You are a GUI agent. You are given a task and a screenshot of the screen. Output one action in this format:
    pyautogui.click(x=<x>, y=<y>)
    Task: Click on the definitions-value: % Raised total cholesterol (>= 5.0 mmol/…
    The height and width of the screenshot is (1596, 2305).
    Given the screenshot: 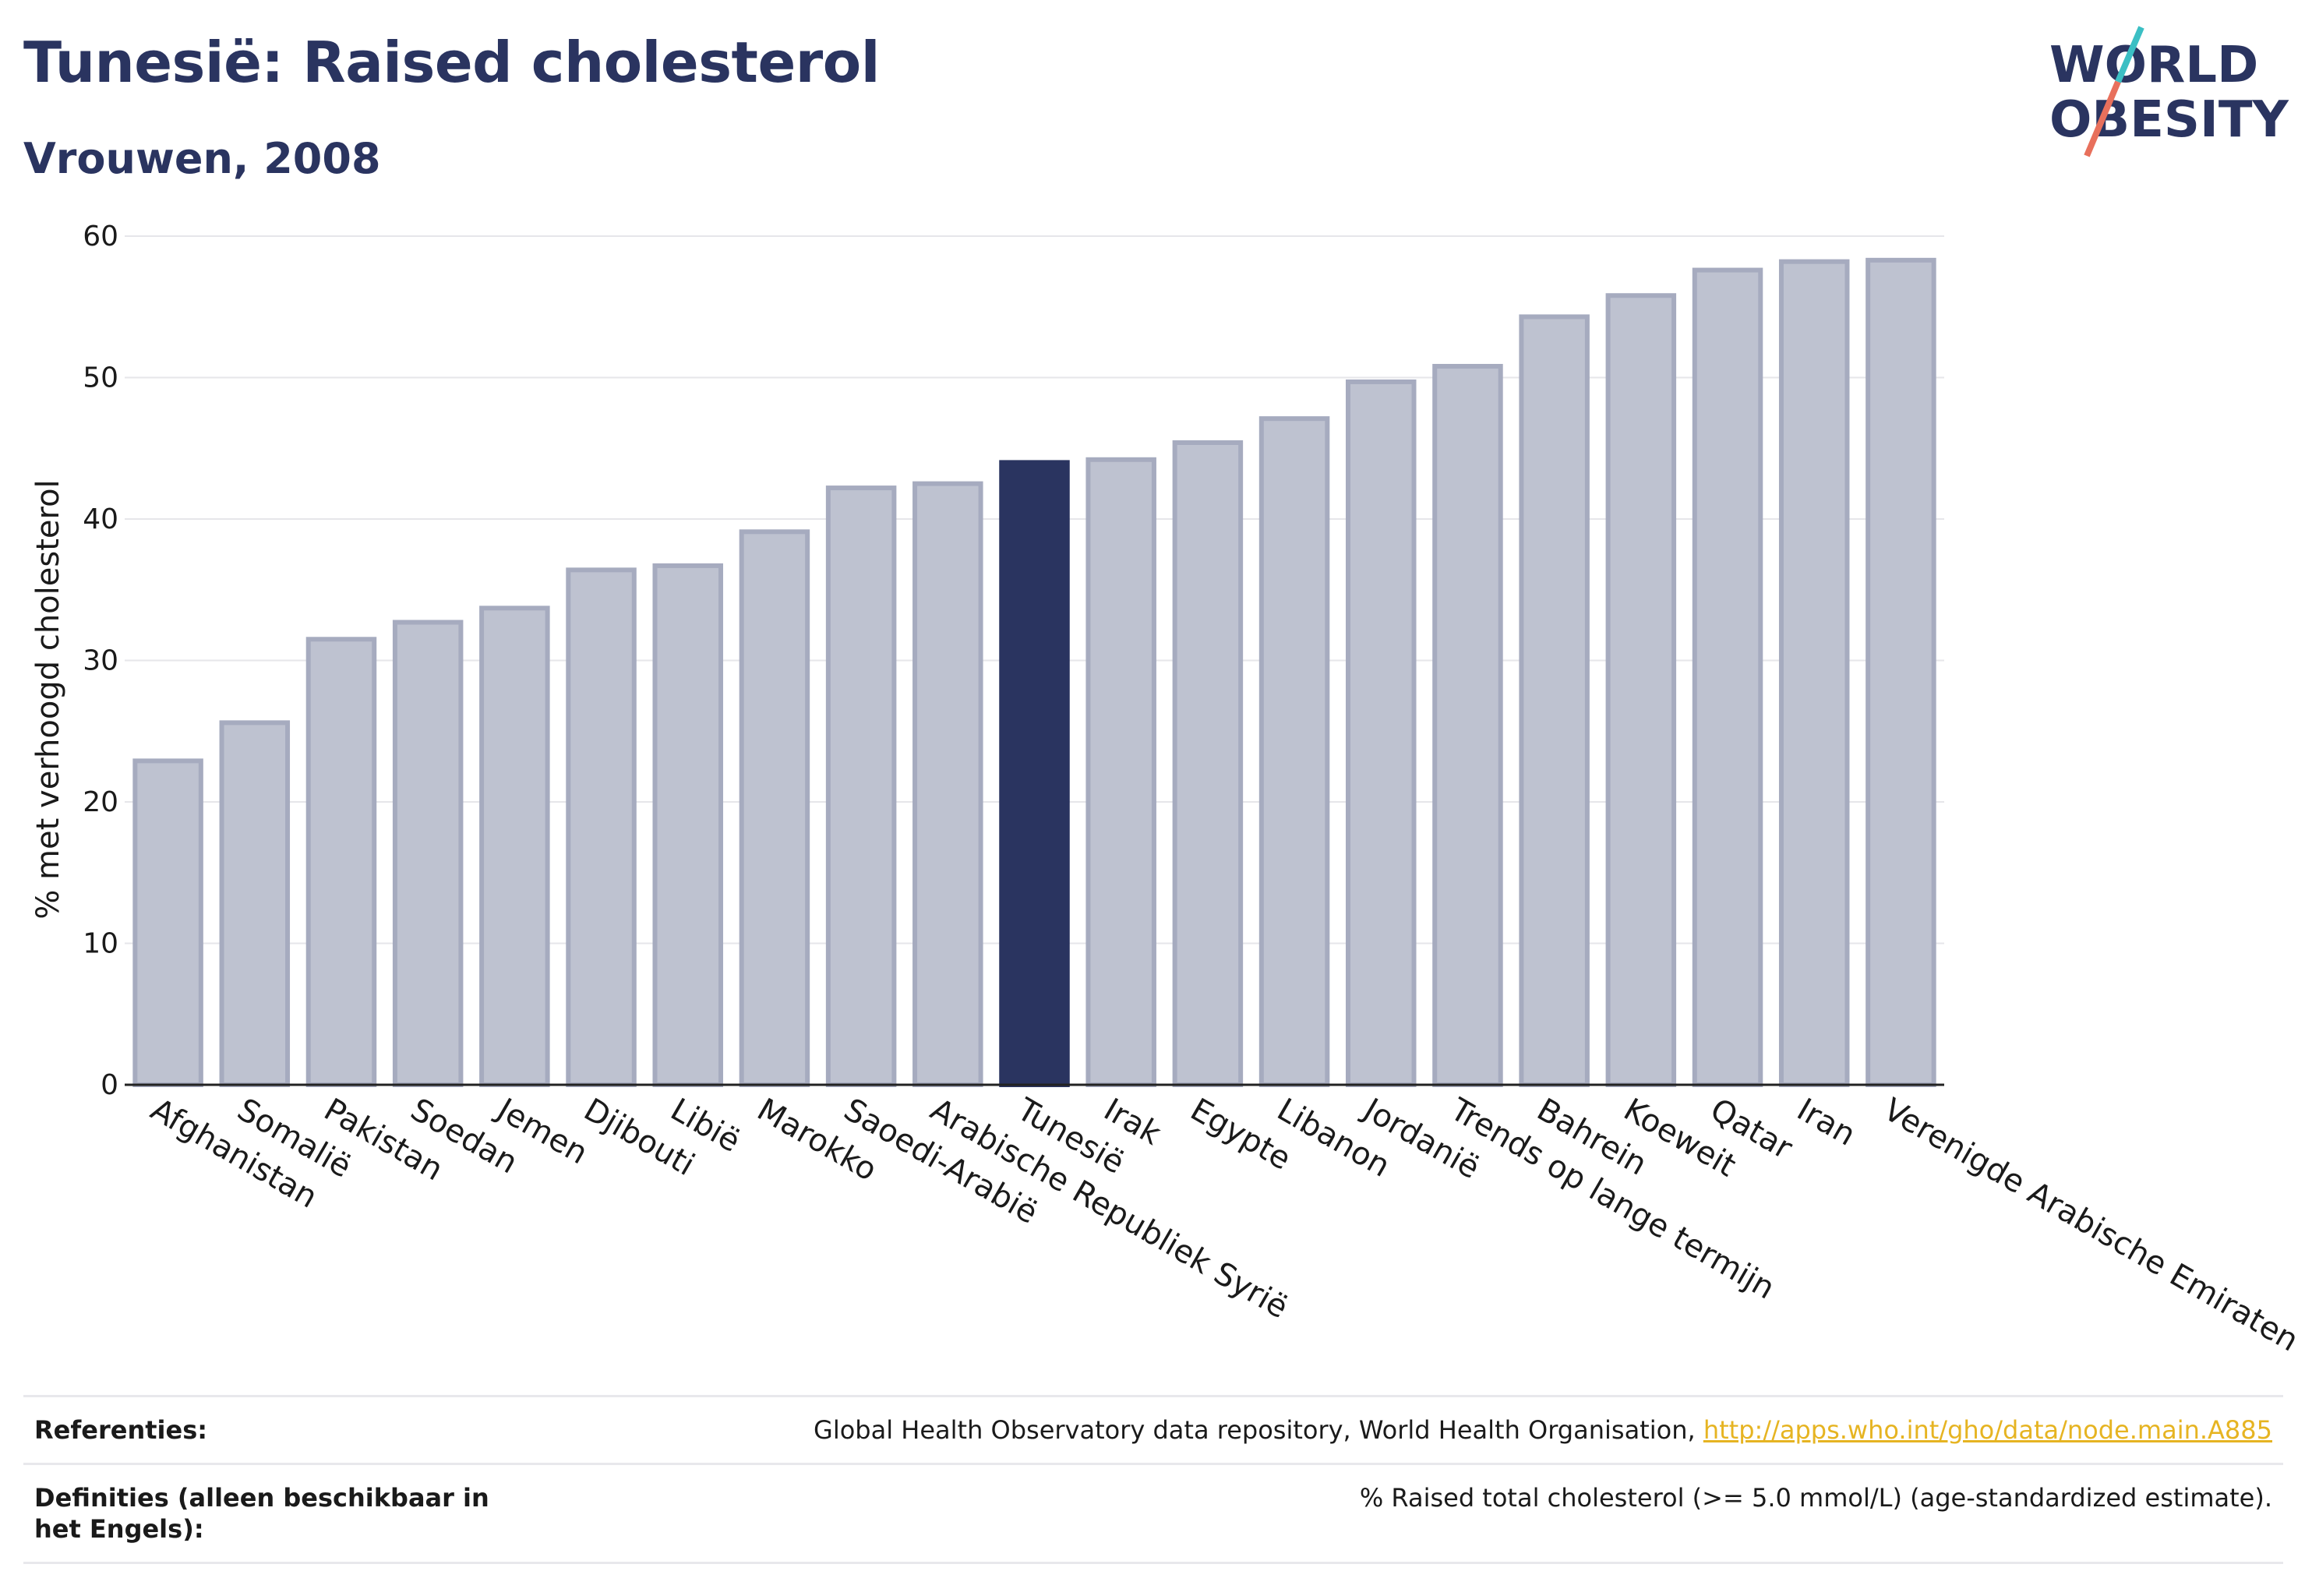 What is the action you would take?
    pyautogui.click(x=1815, y=1498)
    